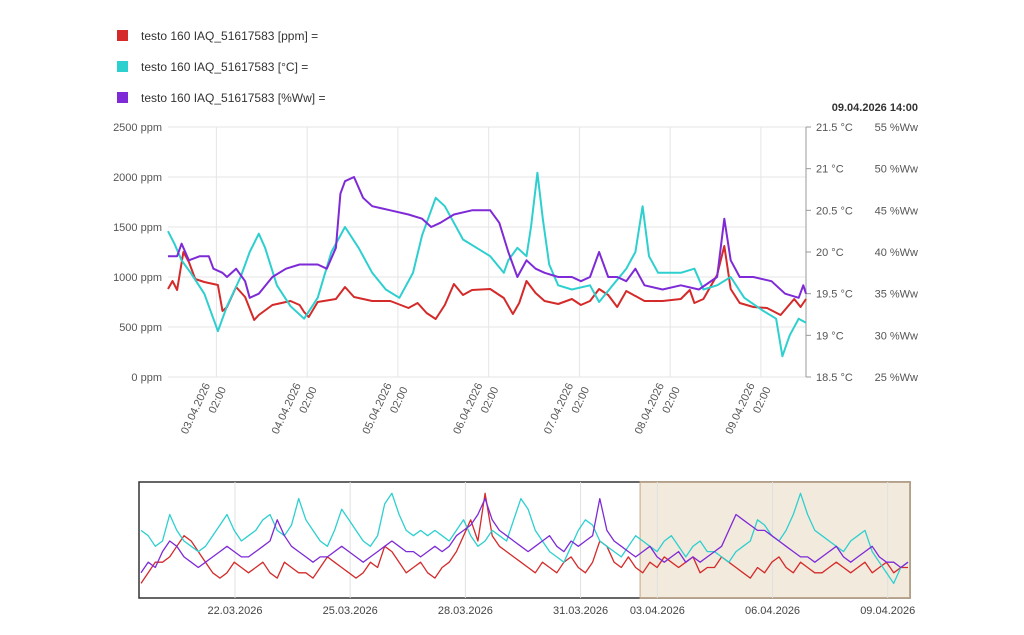 The height and width of the screenshot is (635, 1024). I want to click on y-tick-ppm: 0 ppm, so click(146, 378).